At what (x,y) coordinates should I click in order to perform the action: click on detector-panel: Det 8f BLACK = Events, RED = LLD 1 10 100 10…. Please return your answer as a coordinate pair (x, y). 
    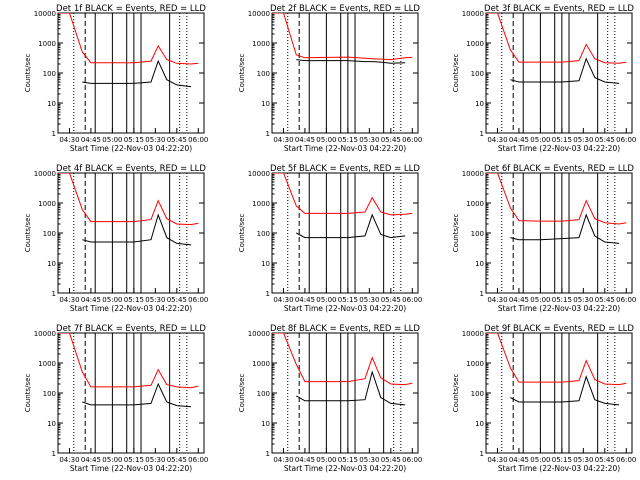
    Looking at the image, I should click on (330, 398).